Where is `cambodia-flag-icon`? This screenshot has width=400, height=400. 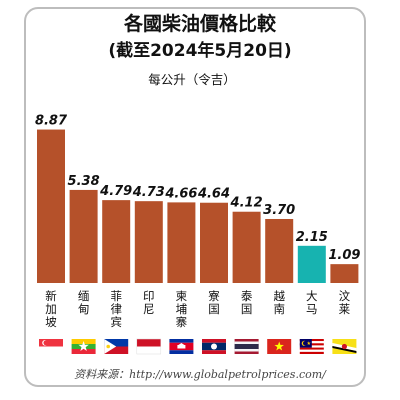 cambodia-flag-icon is located at coordinates (181, 346).